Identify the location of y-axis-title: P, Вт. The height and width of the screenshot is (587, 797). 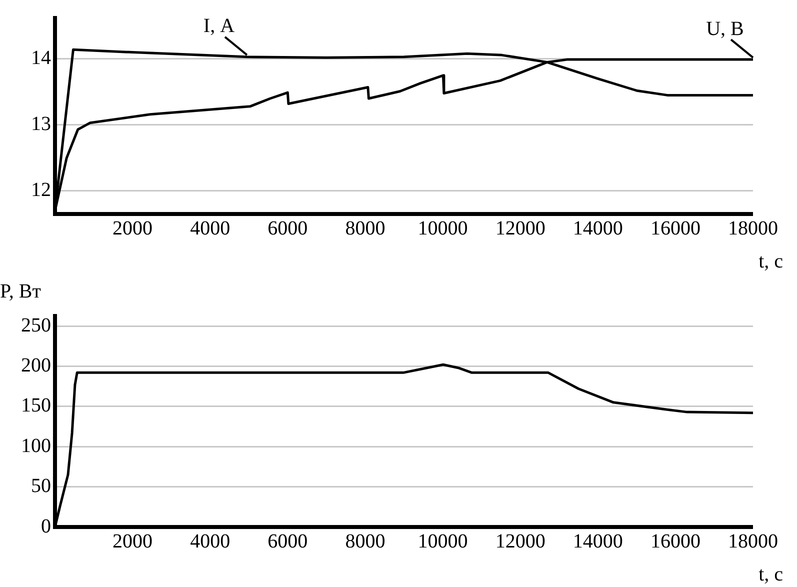
(21, 291).